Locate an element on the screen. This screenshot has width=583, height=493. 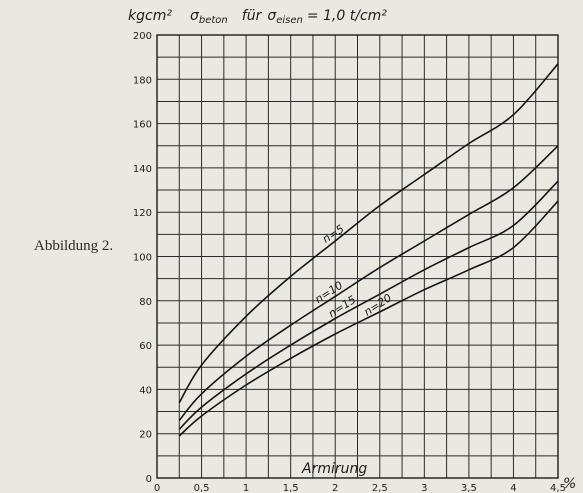
y-tick-label: 40 is located at coordinates (145, 390).